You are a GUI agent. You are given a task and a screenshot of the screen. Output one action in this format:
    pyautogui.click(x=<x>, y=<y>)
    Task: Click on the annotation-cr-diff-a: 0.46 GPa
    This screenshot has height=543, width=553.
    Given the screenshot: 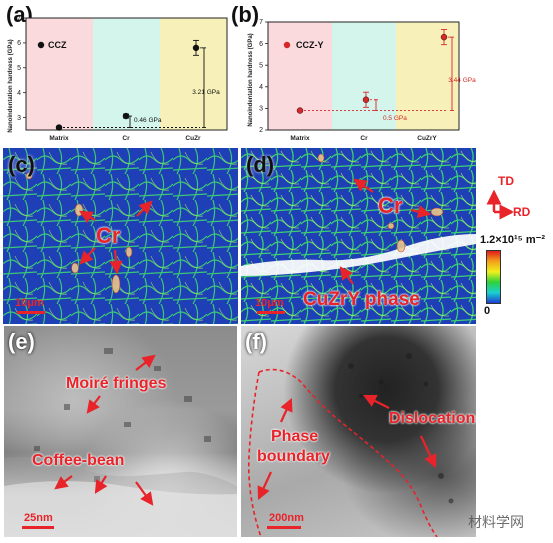 What is the action you would take?
    pyautogui.click(x=148, y=120)
    